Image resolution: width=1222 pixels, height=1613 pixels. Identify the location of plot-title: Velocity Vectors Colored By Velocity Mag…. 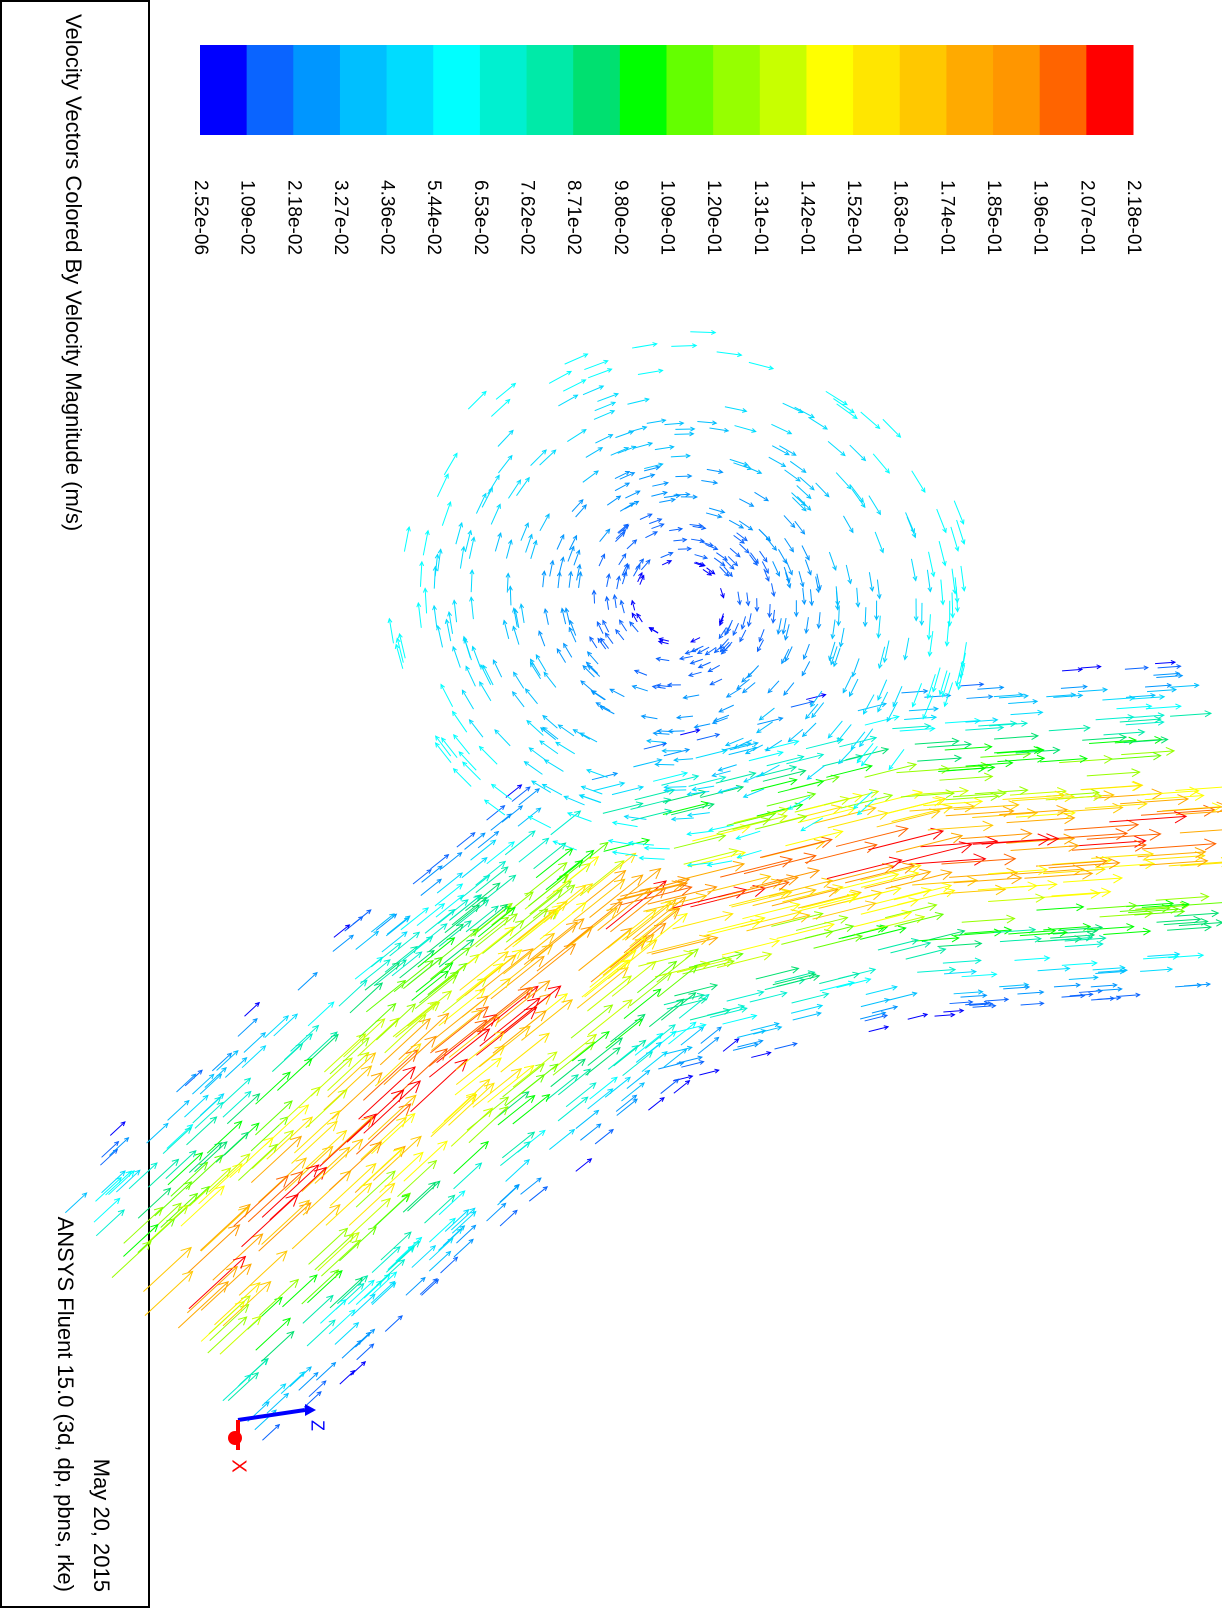
(73, 272).